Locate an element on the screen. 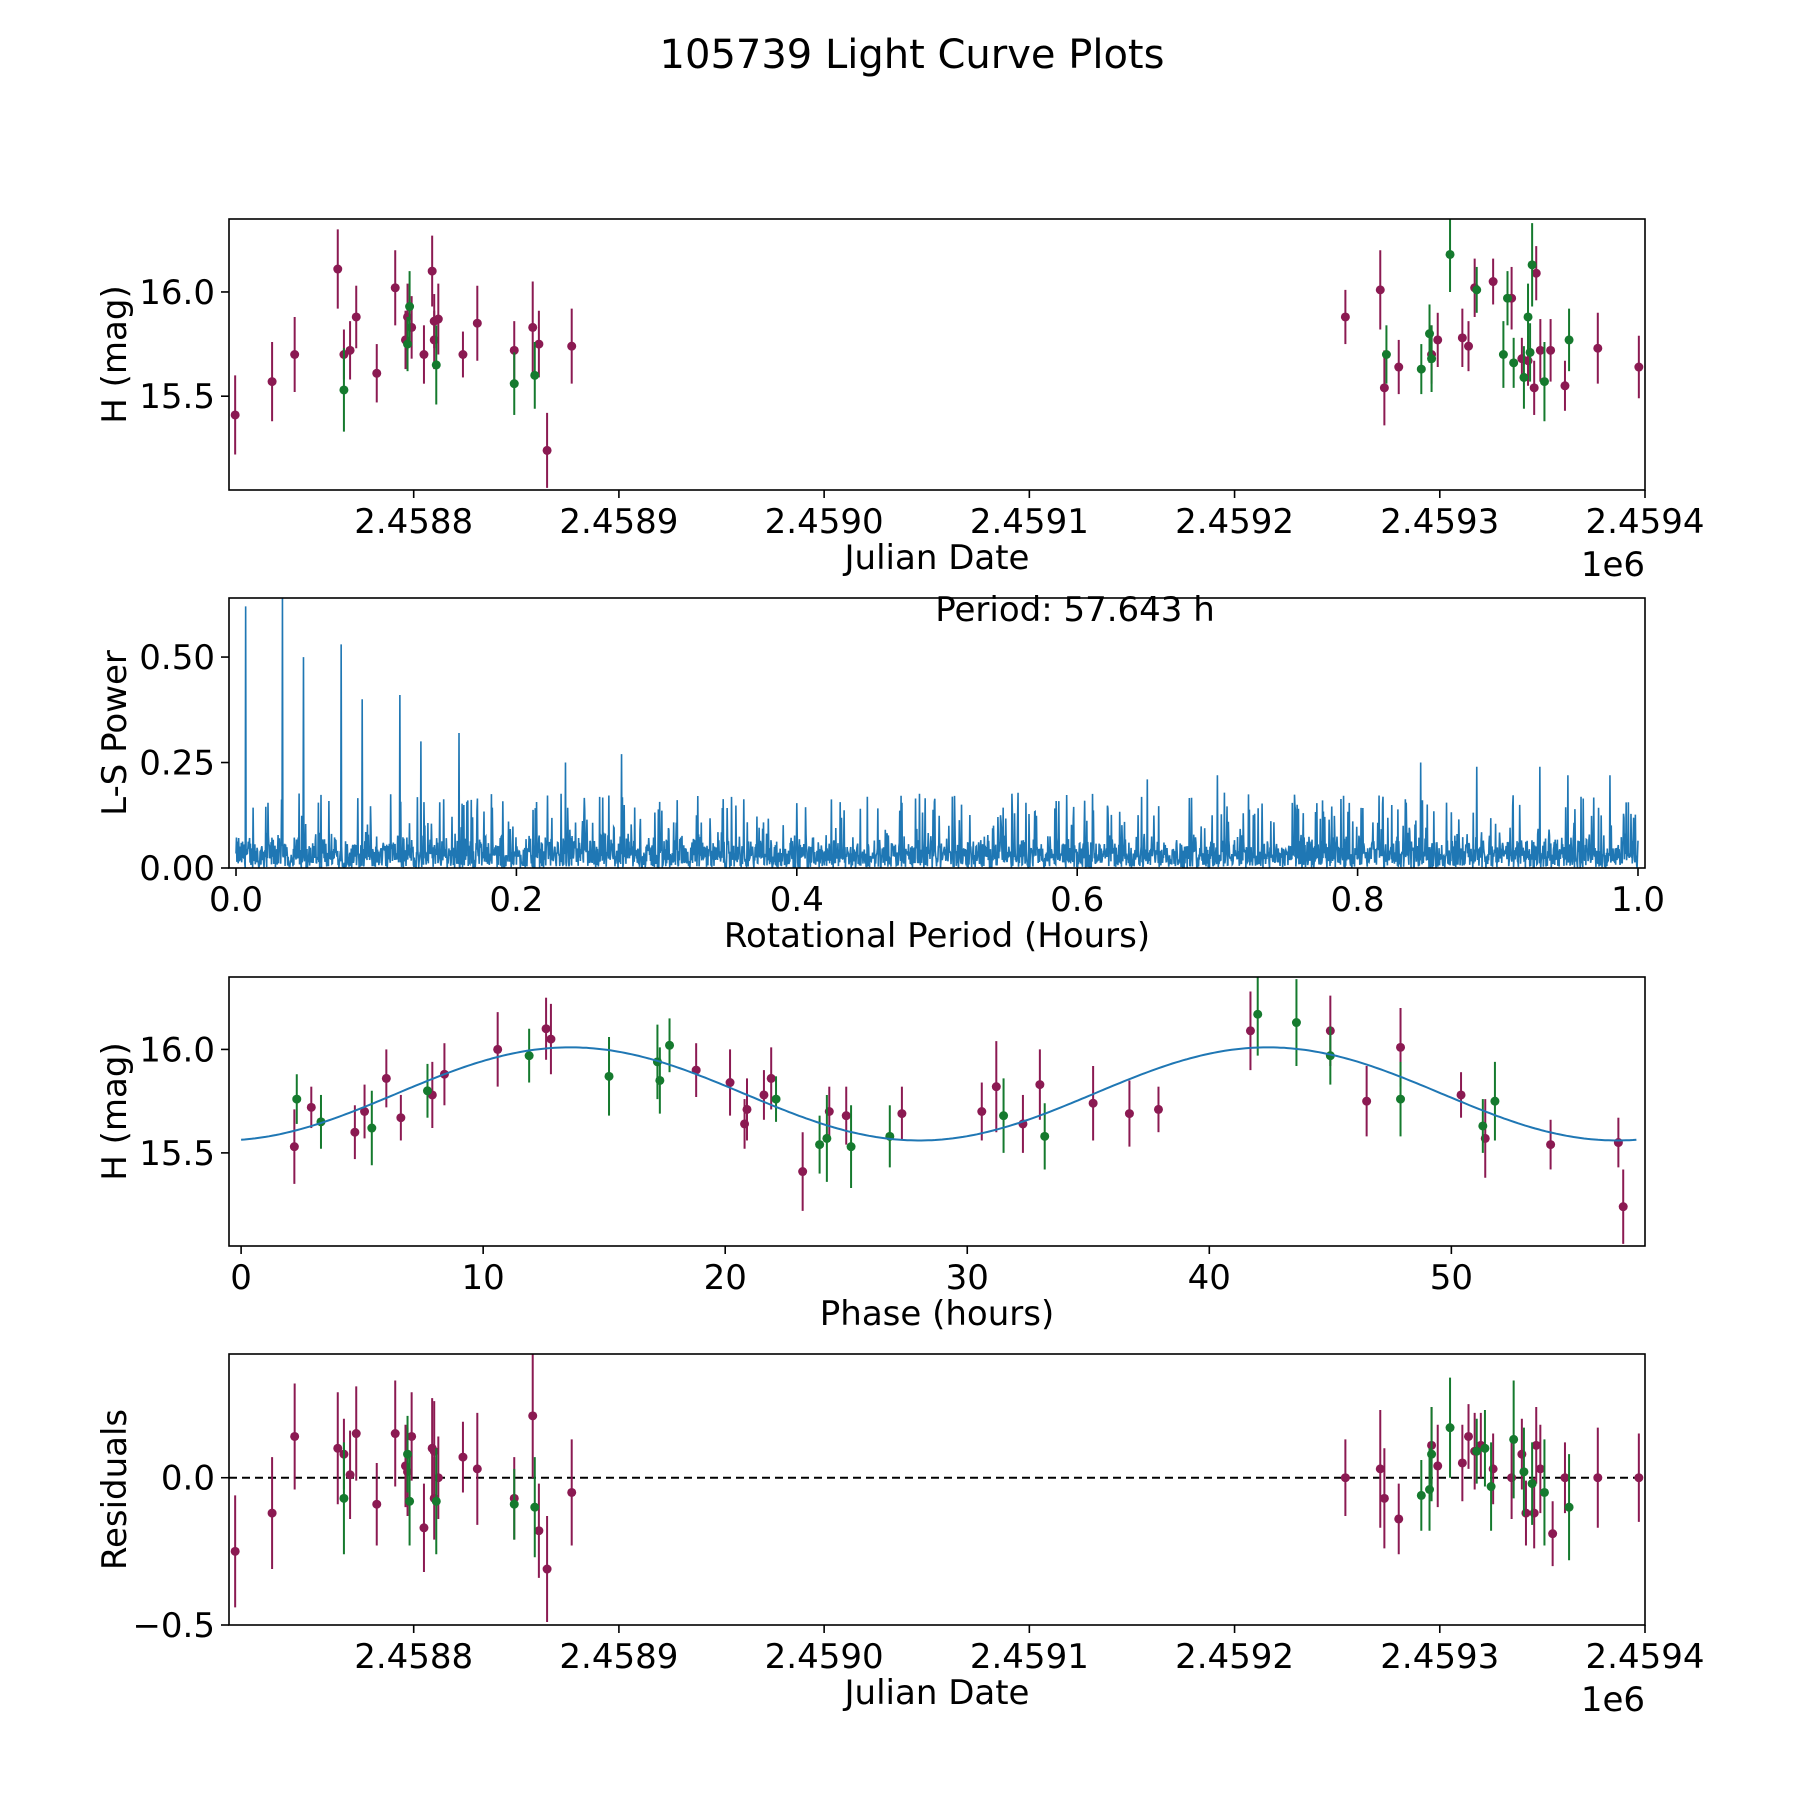  x-tick-label: 0.6 is located at coordinates (1077, 900).